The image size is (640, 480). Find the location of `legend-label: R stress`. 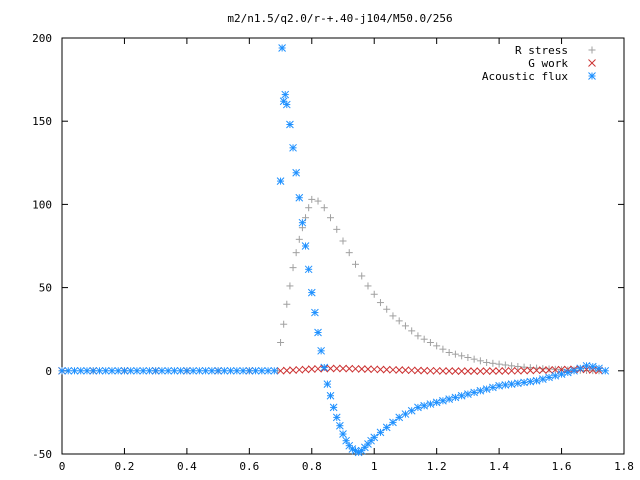

legend-label: R stress is located at coordinates (541, 50).